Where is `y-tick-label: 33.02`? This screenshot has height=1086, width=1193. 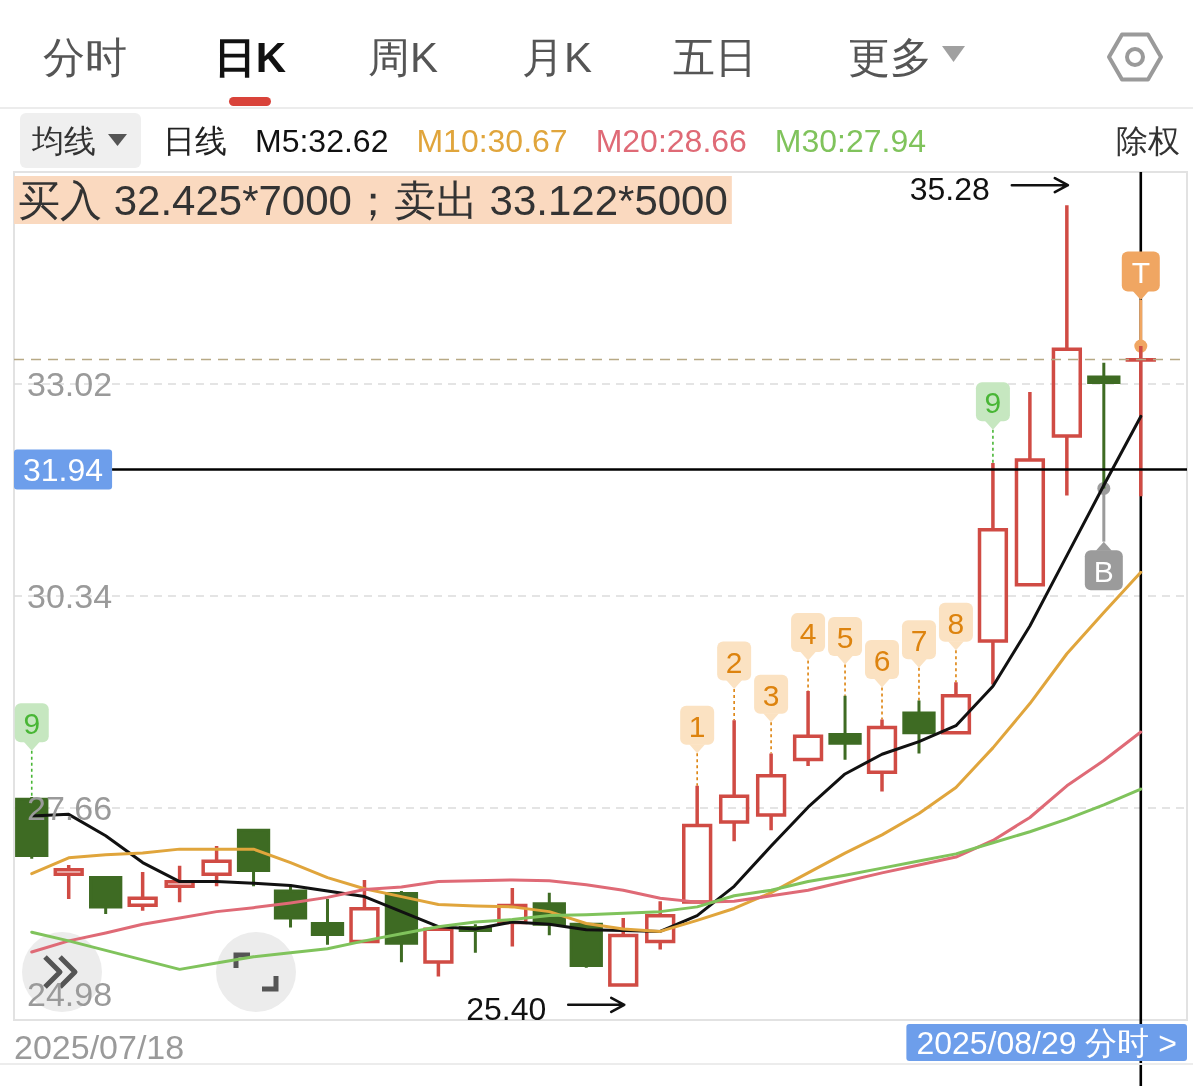
y-tick-label: 33.02 is located at coordinates (70, 384).